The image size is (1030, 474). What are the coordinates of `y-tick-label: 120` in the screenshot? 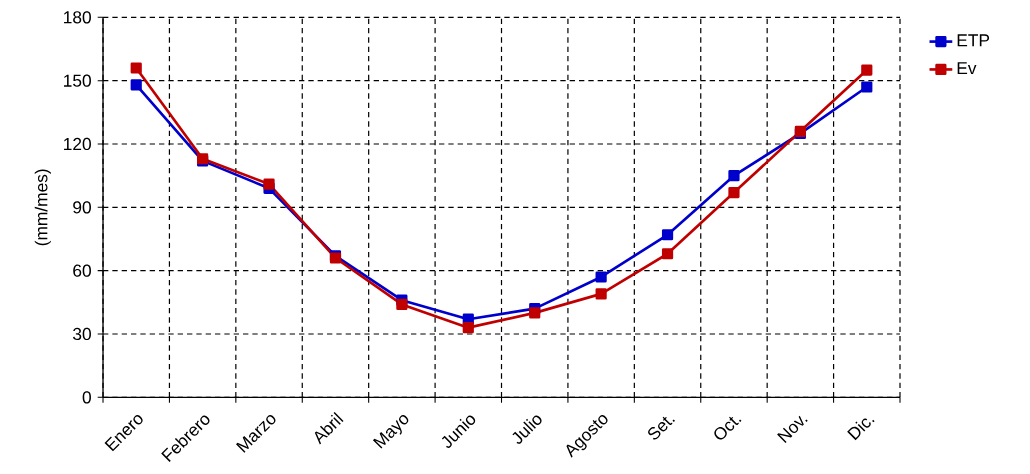 It's located at (77, 144).